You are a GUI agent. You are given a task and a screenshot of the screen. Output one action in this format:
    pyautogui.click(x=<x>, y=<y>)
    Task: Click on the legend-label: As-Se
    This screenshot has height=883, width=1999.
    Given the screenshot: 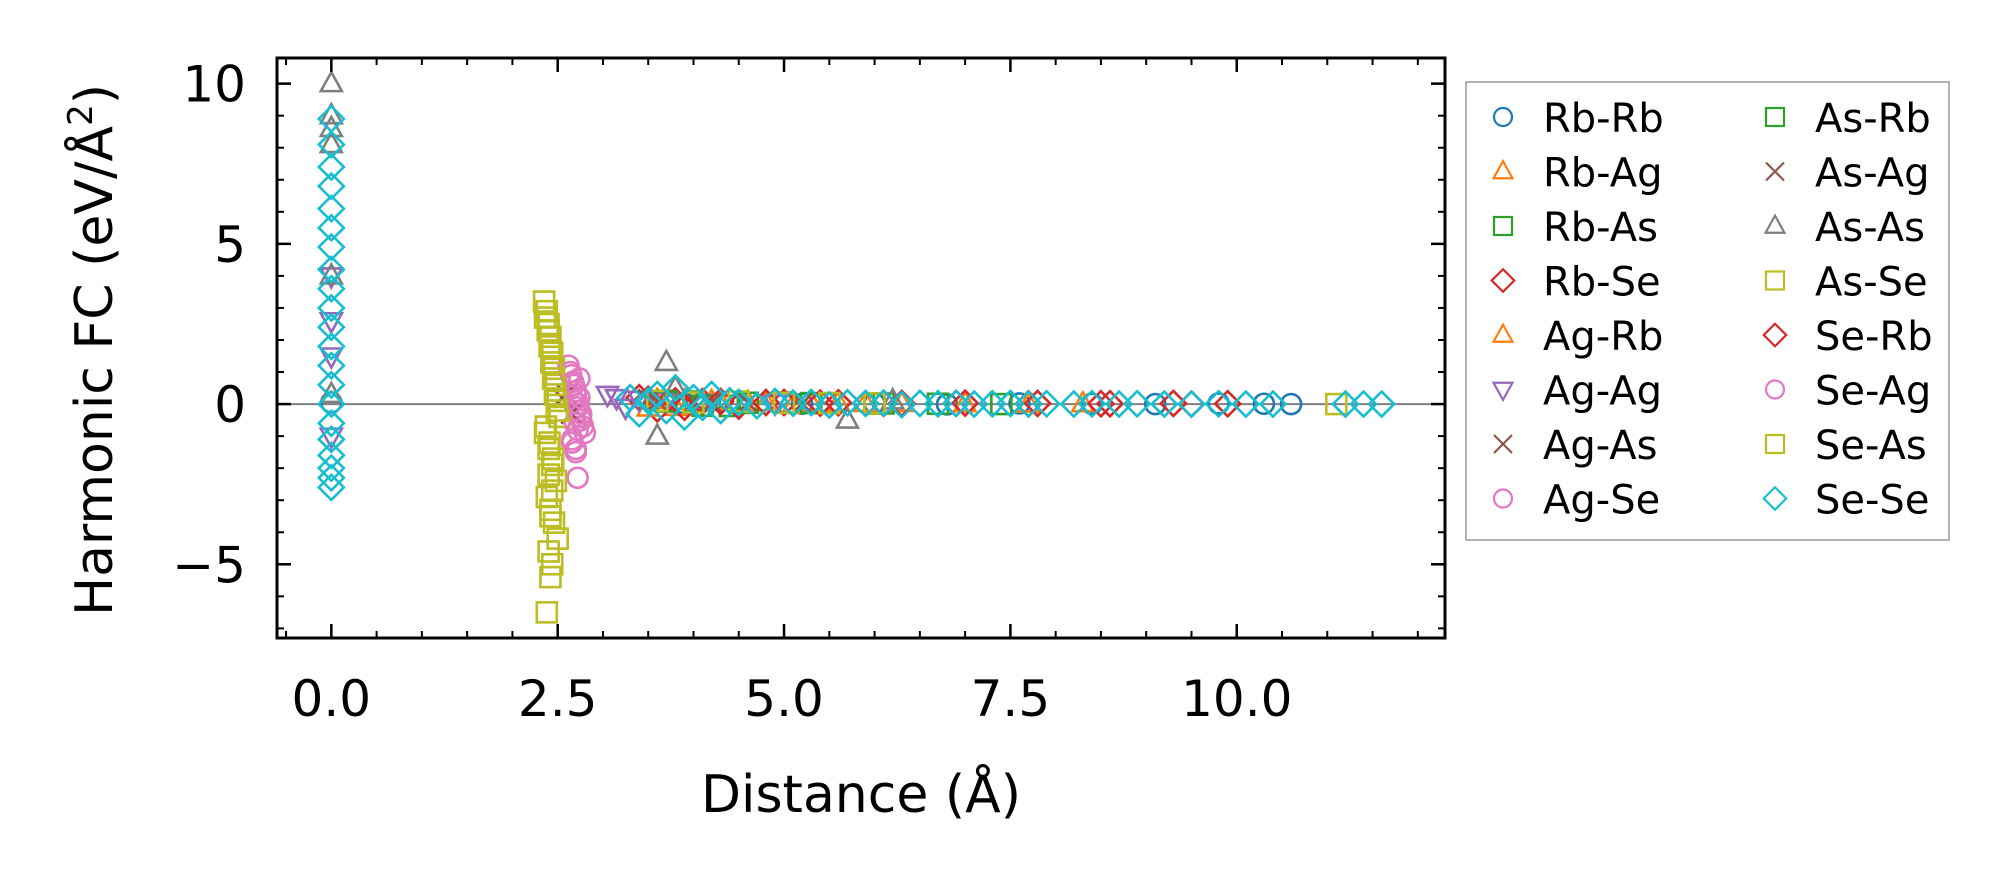 What is the action you would take?
    pyautogui.click(x=1871, y=283)
    